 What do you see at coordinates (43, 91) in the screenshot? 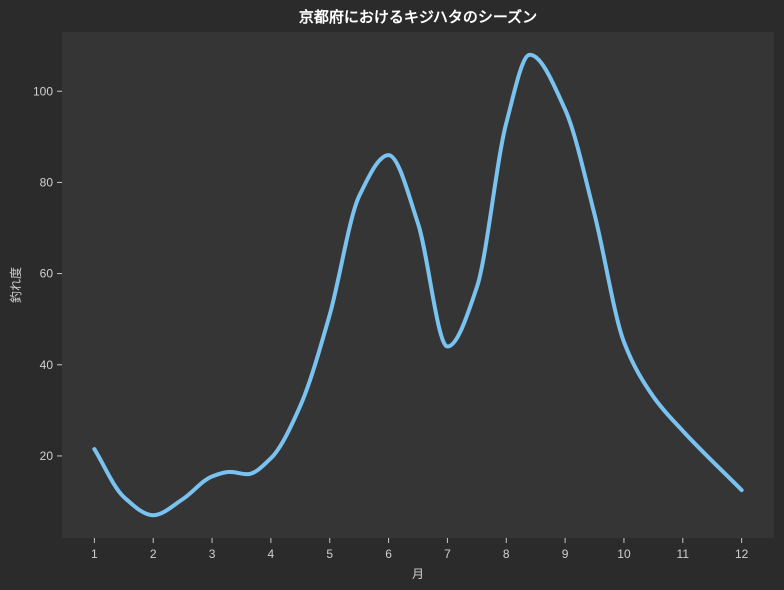
I see `y-tick-label: 100` at bounding box center [43, 91].